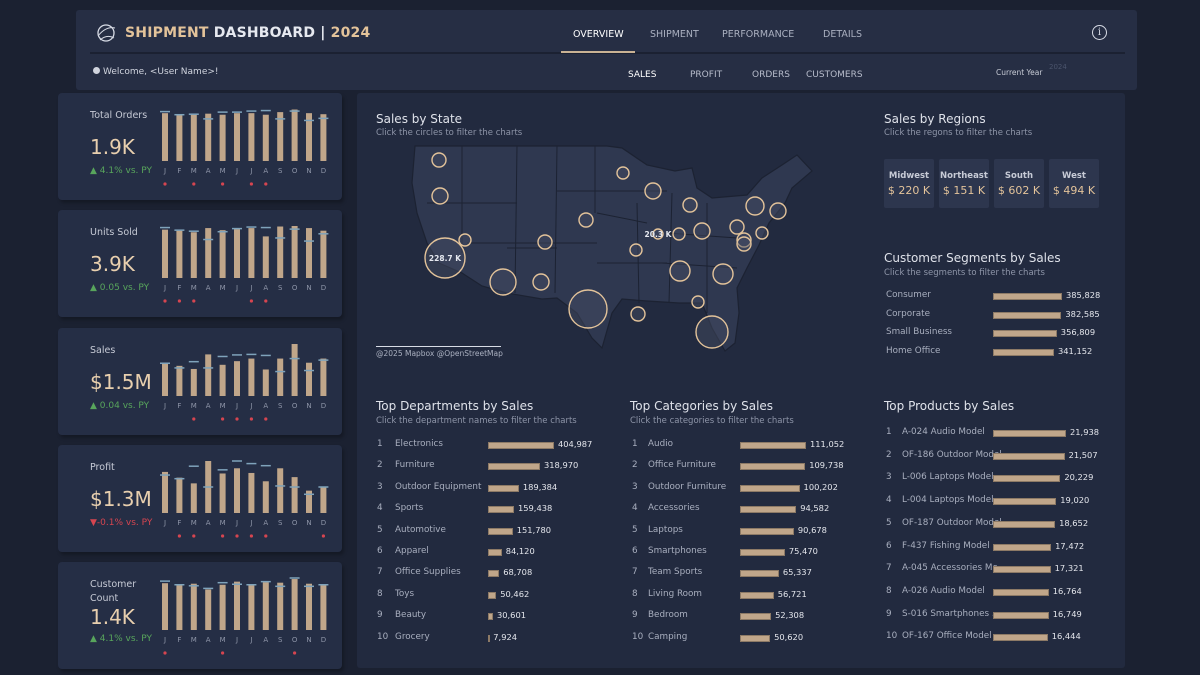 Image resolution: width=1200 pixels, height=675 pixels. I want to click on value-bar, so click(514, 467).